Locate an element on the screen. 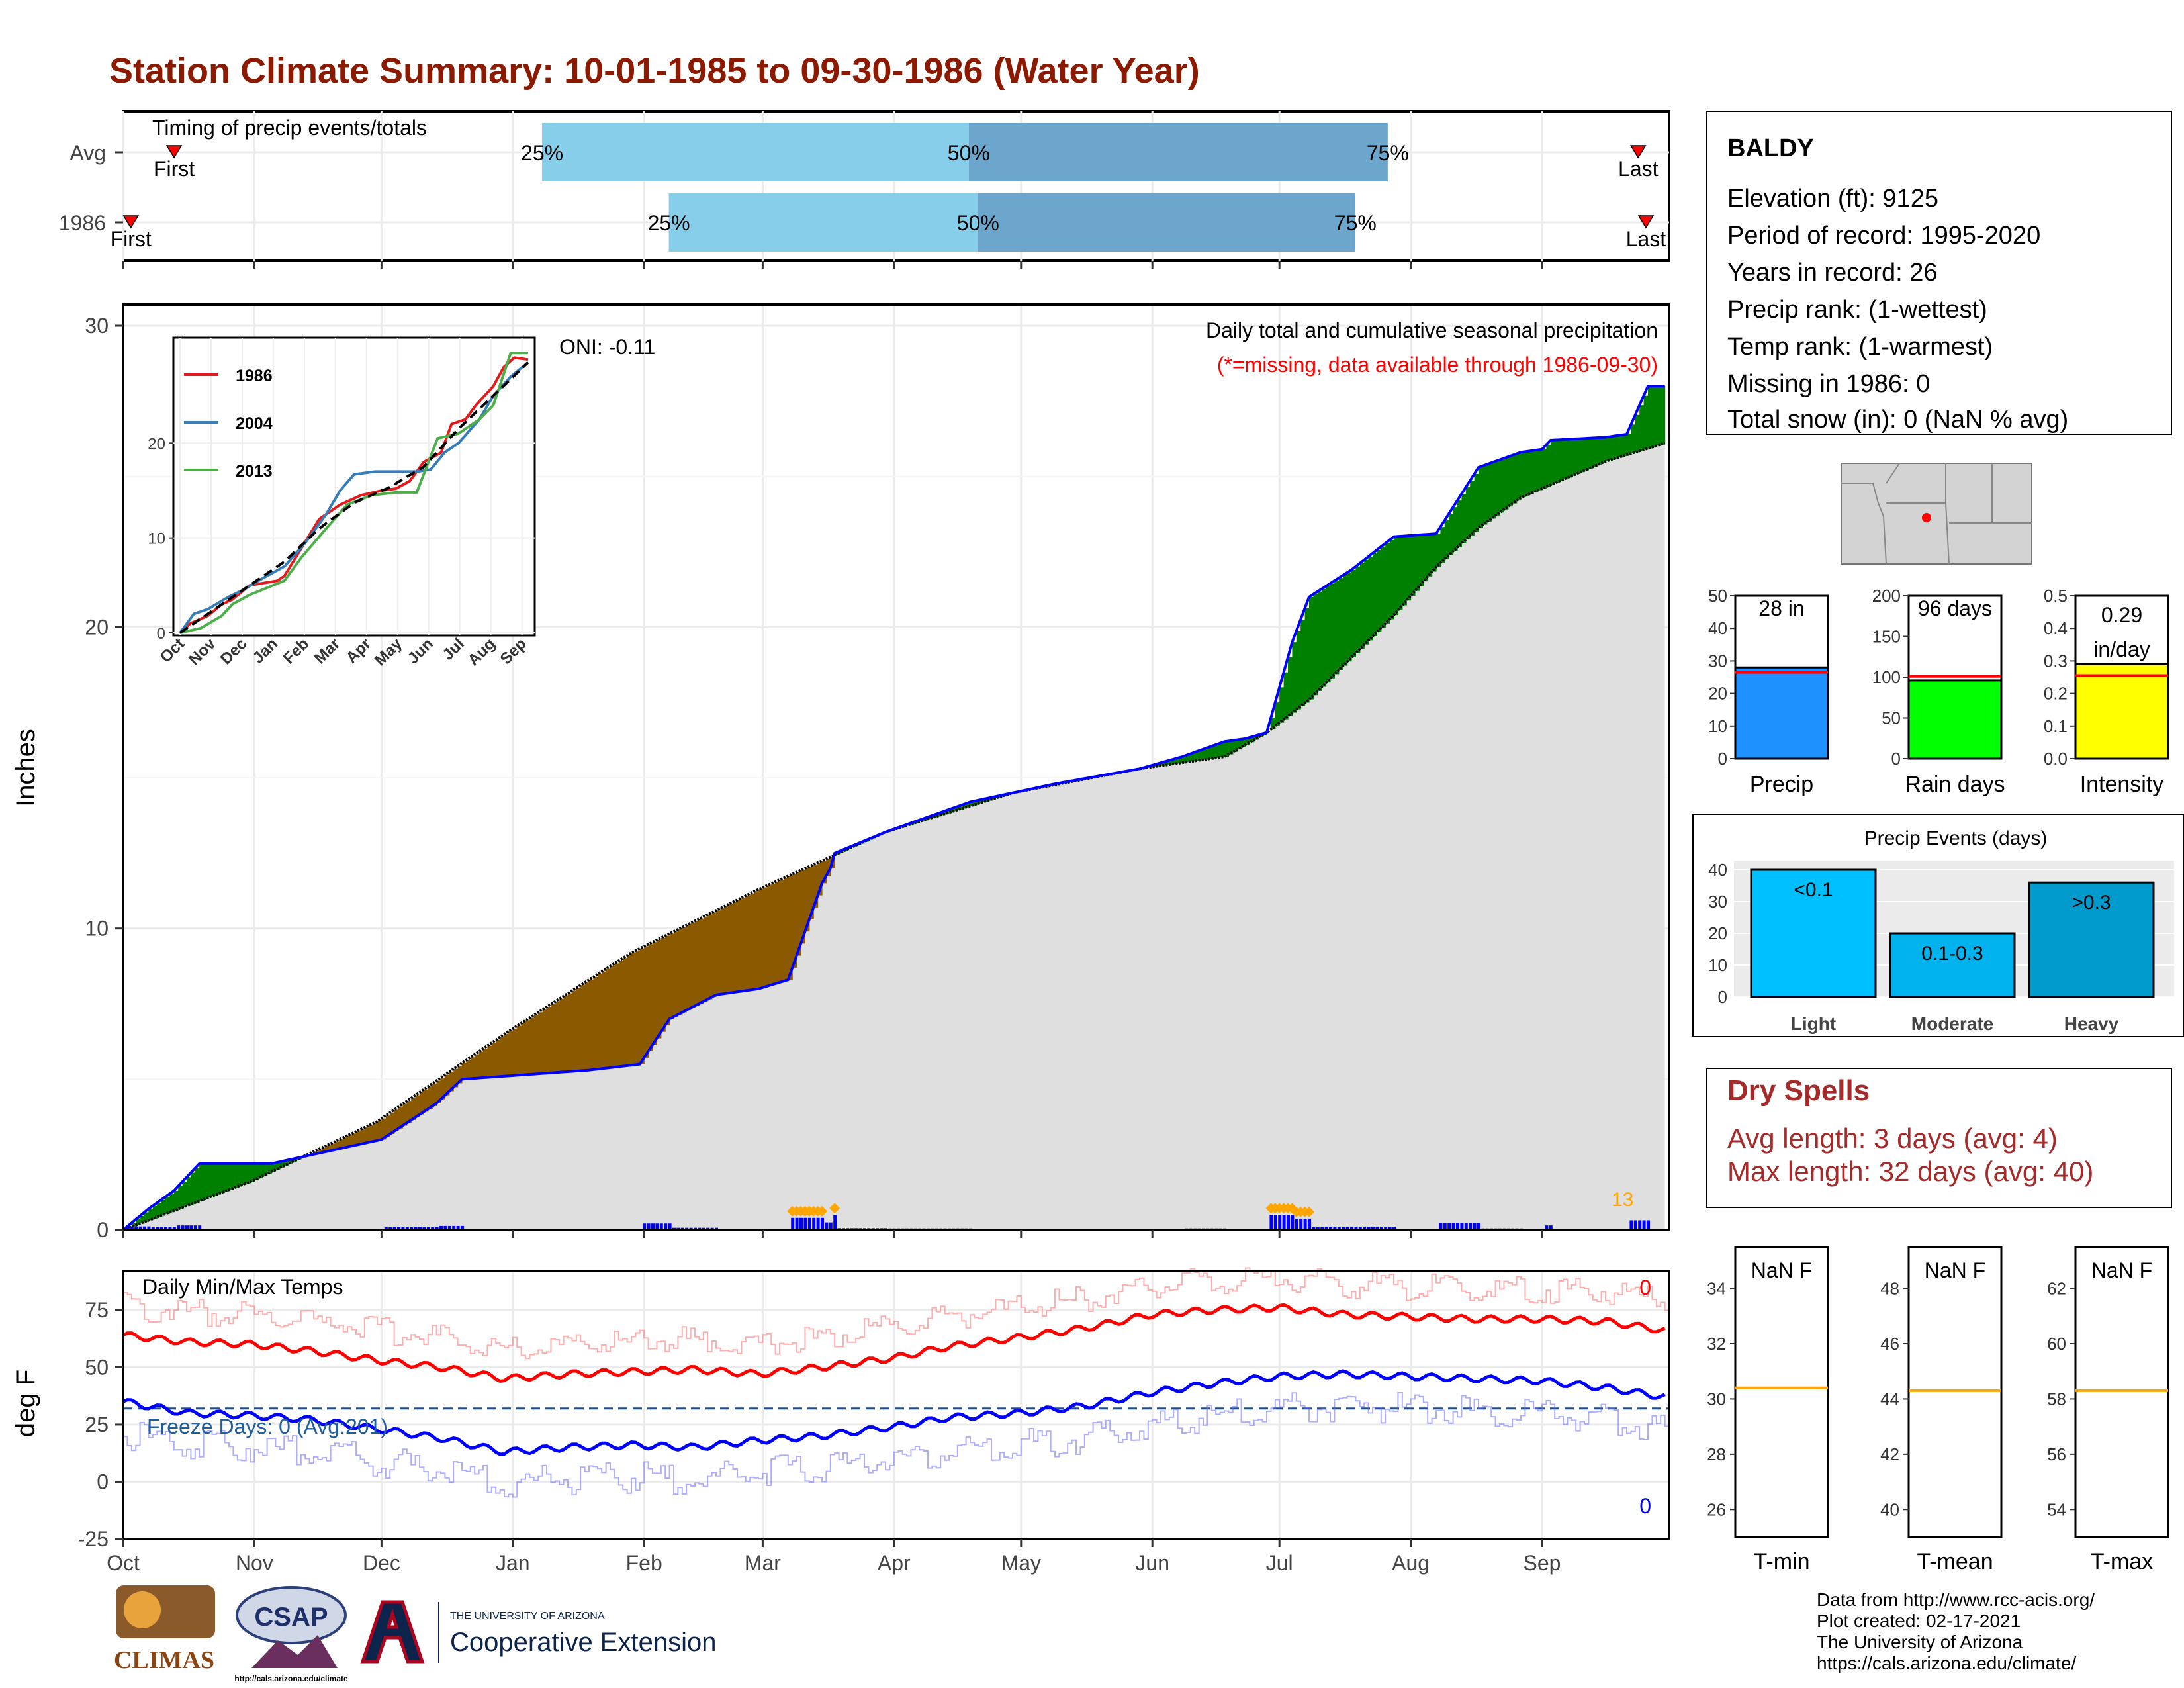  precip-y-tick-label: 0 is located at coordinates (103, 1230).